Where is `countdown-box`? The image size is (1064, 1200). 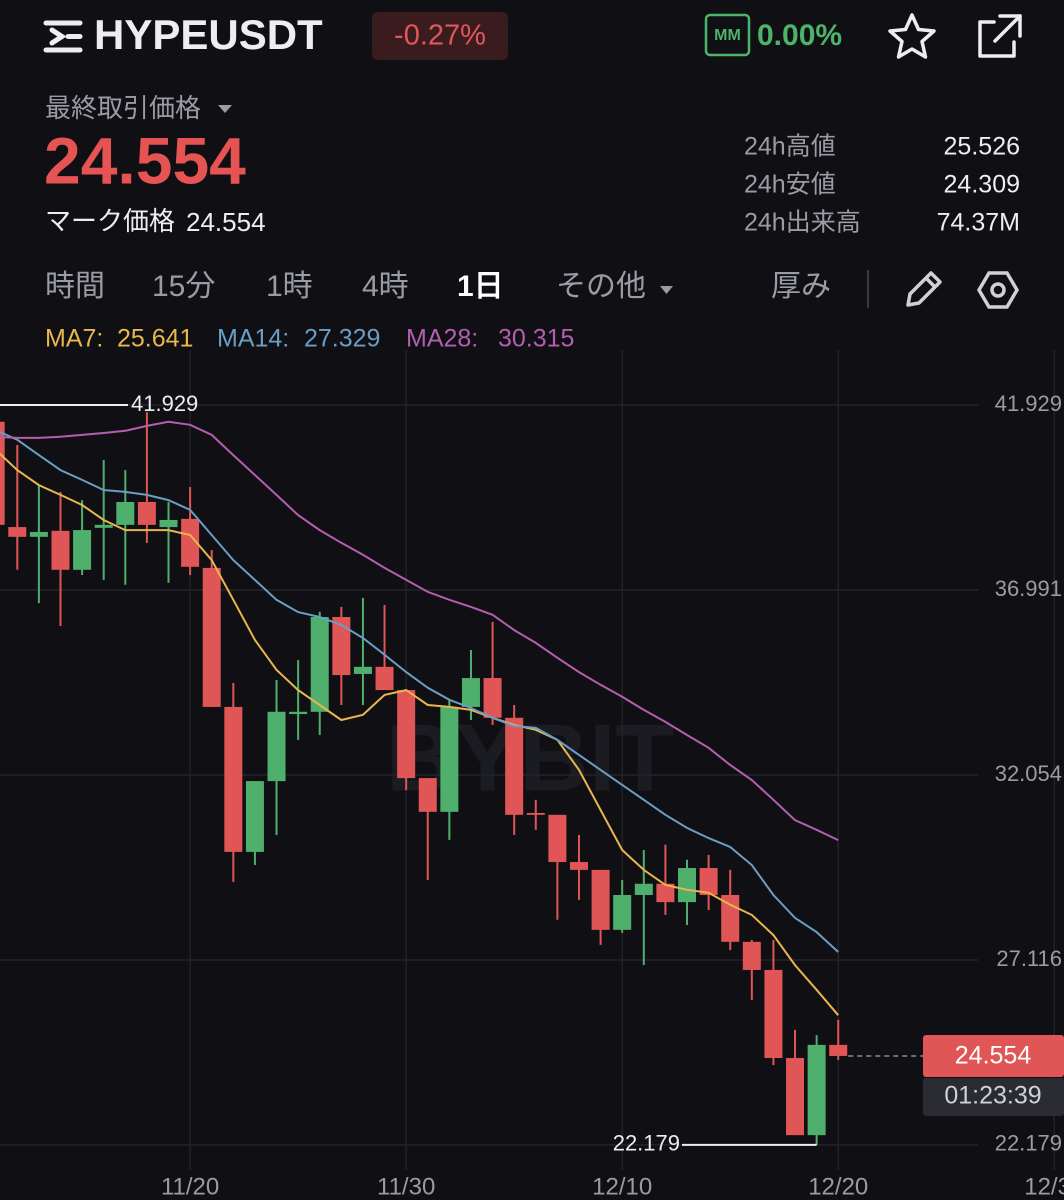
countdown-box is located at coordinates (993, 1096).